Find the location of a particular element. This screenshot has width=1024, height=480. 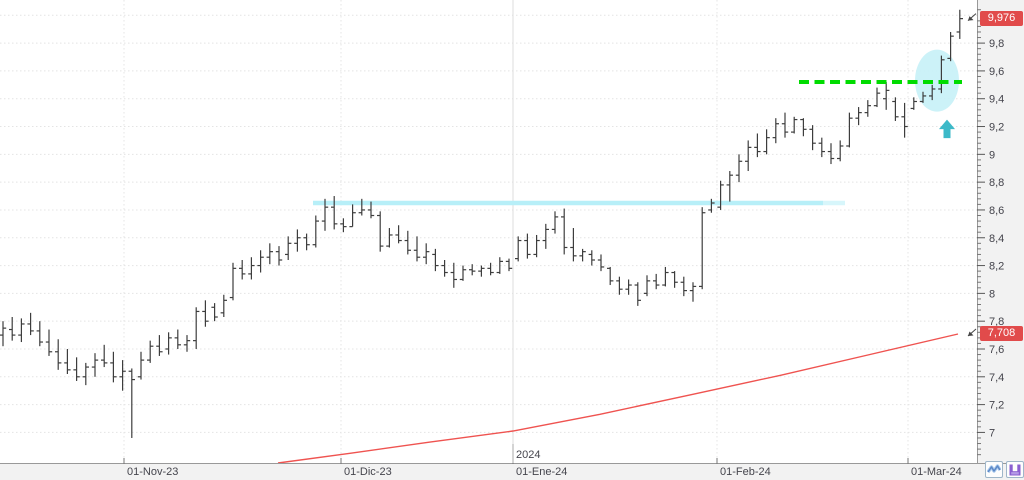

x-axis-label: 01-Mar-24 is located at coordinates (936, 472).